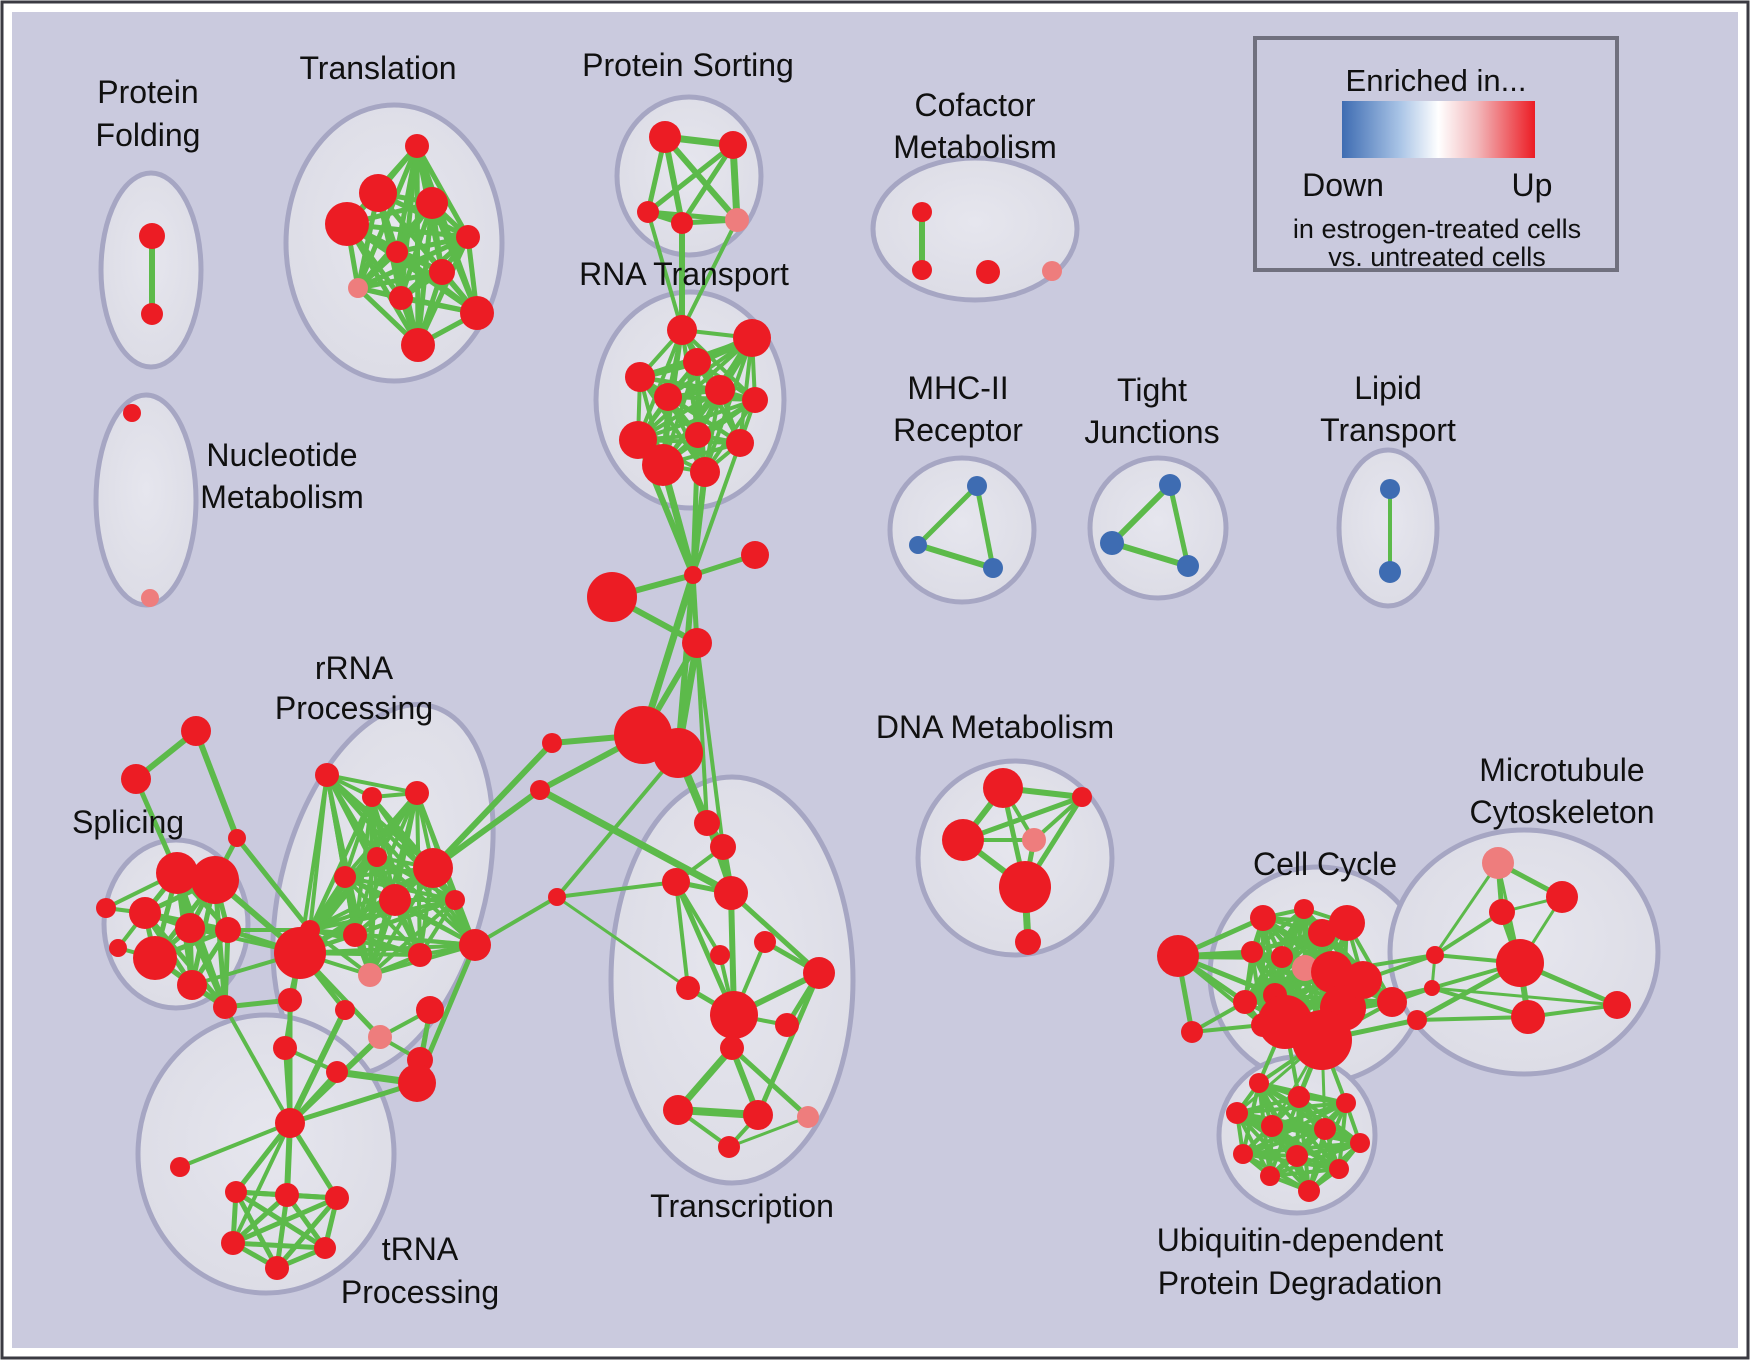  I want to click on node-ps5, so click(737, 220).